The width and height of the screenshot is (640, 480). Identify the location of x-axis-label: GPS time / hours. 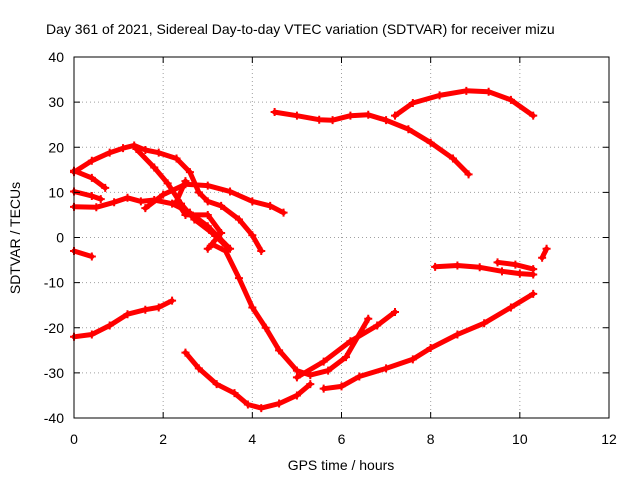
(341, 465).